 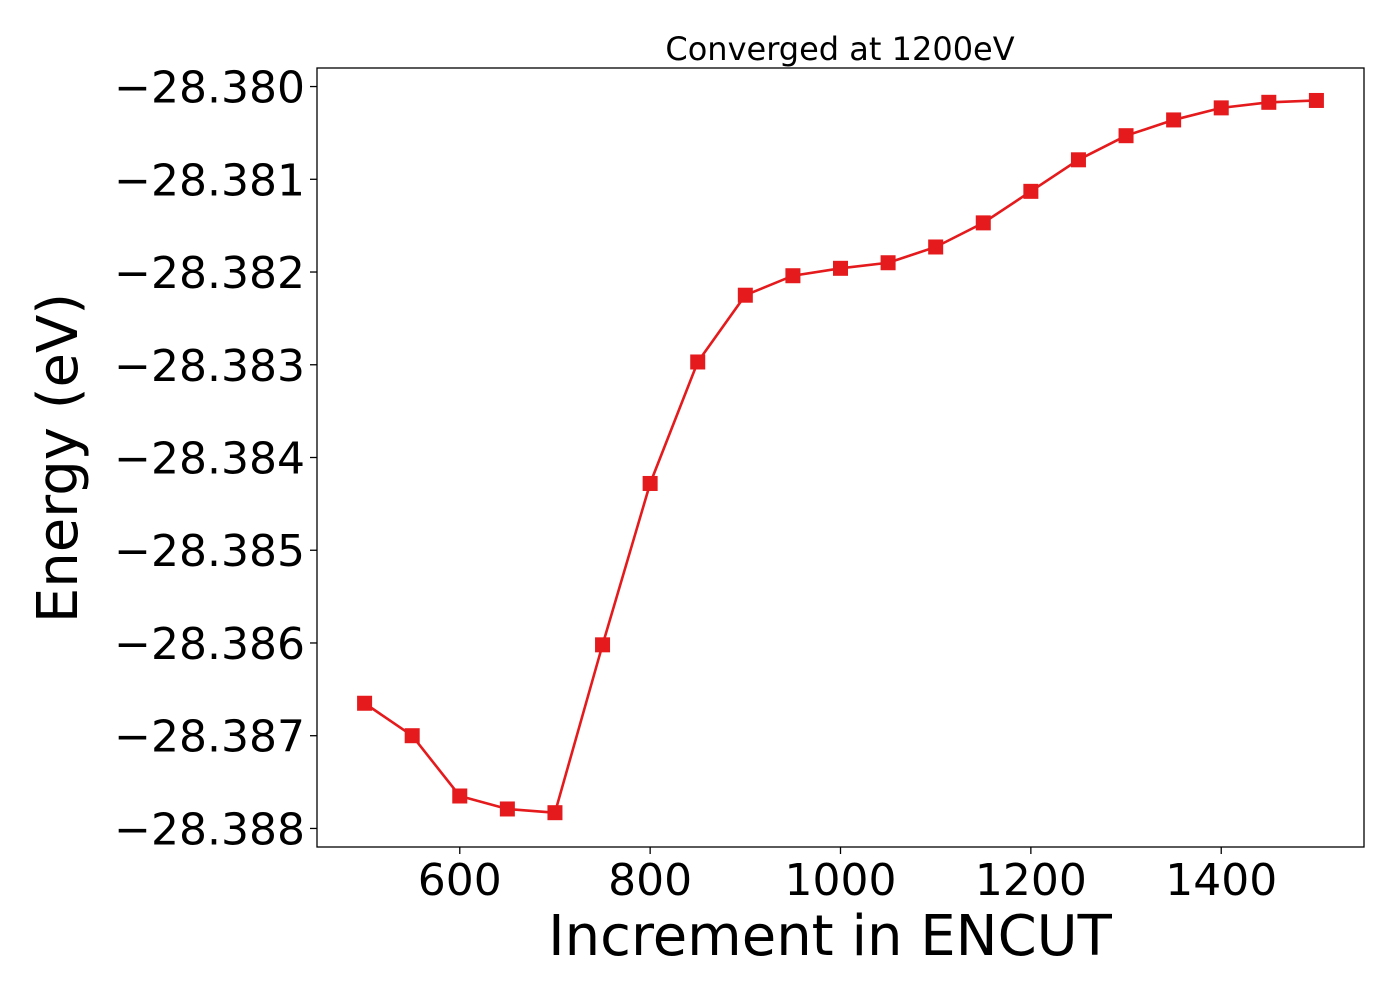 What do you see at coordinates (830, 936) in the screenshot?
I see `x-axis-label: Increment in ENCUT` at bounding box center [830, 936].